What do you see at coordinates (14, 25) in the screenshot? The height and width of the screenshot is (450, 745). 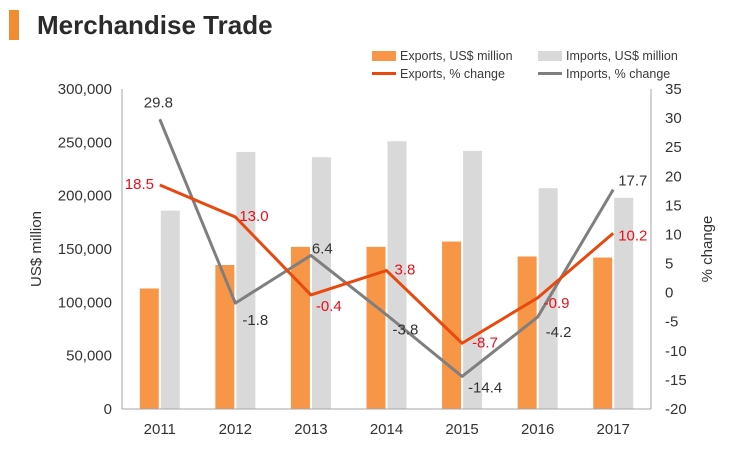 I see `title-accent-bar` at bounding box center [14, 25].